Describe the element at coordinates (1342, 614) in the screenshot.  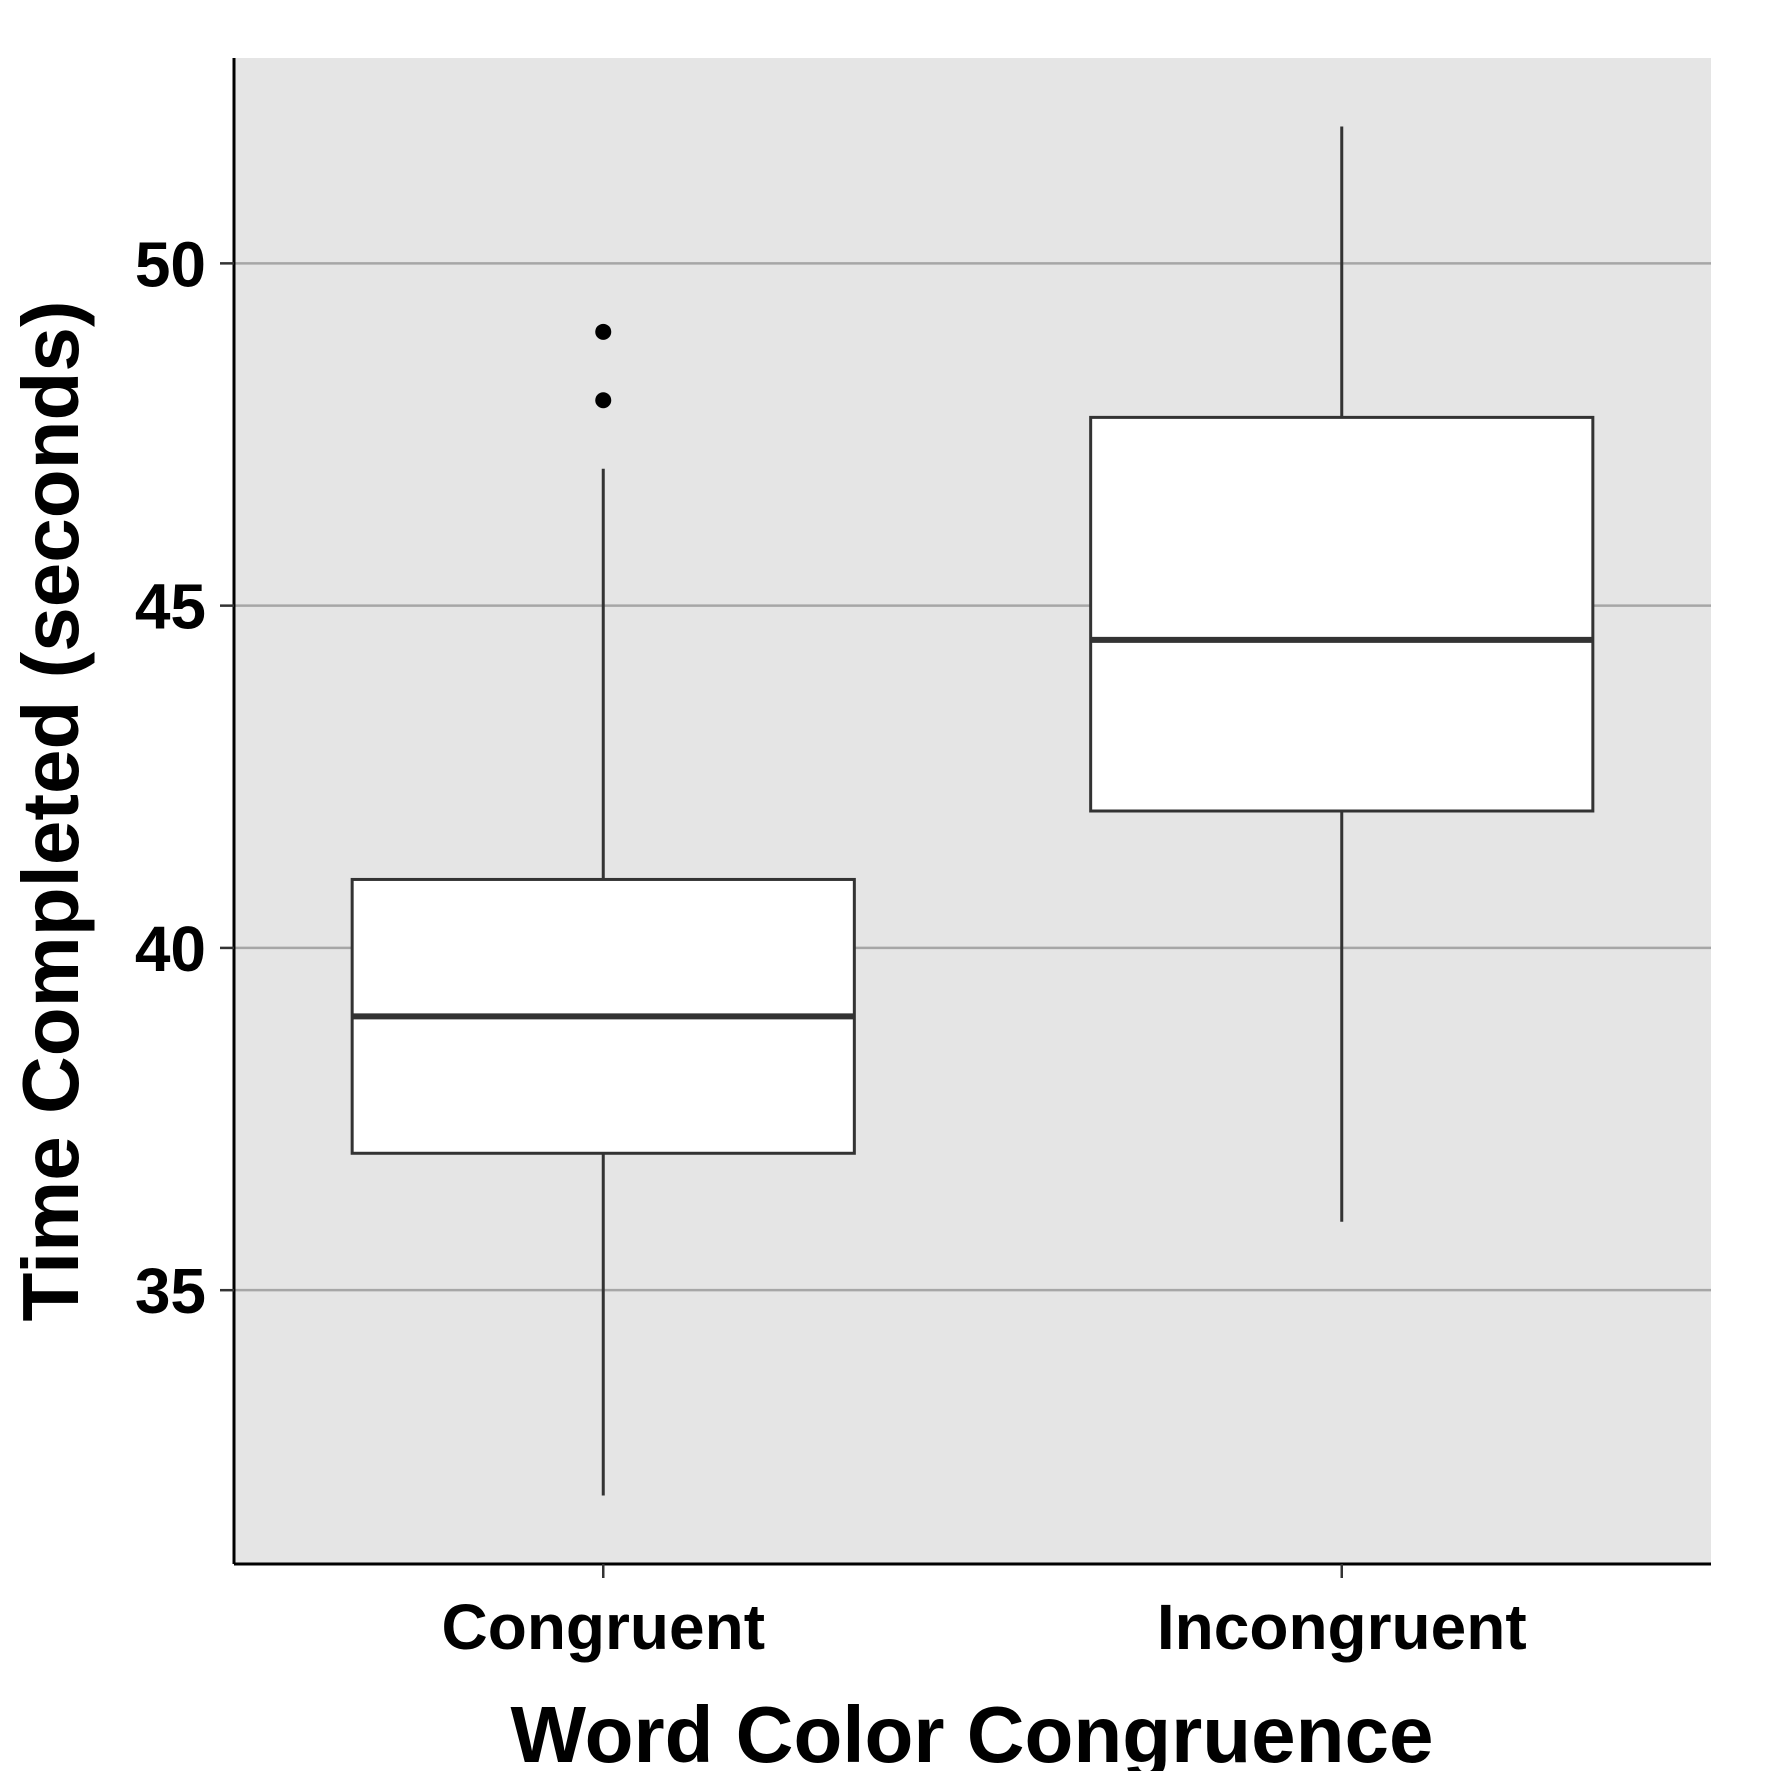
I see `iqr-box-incongruent` at that location.